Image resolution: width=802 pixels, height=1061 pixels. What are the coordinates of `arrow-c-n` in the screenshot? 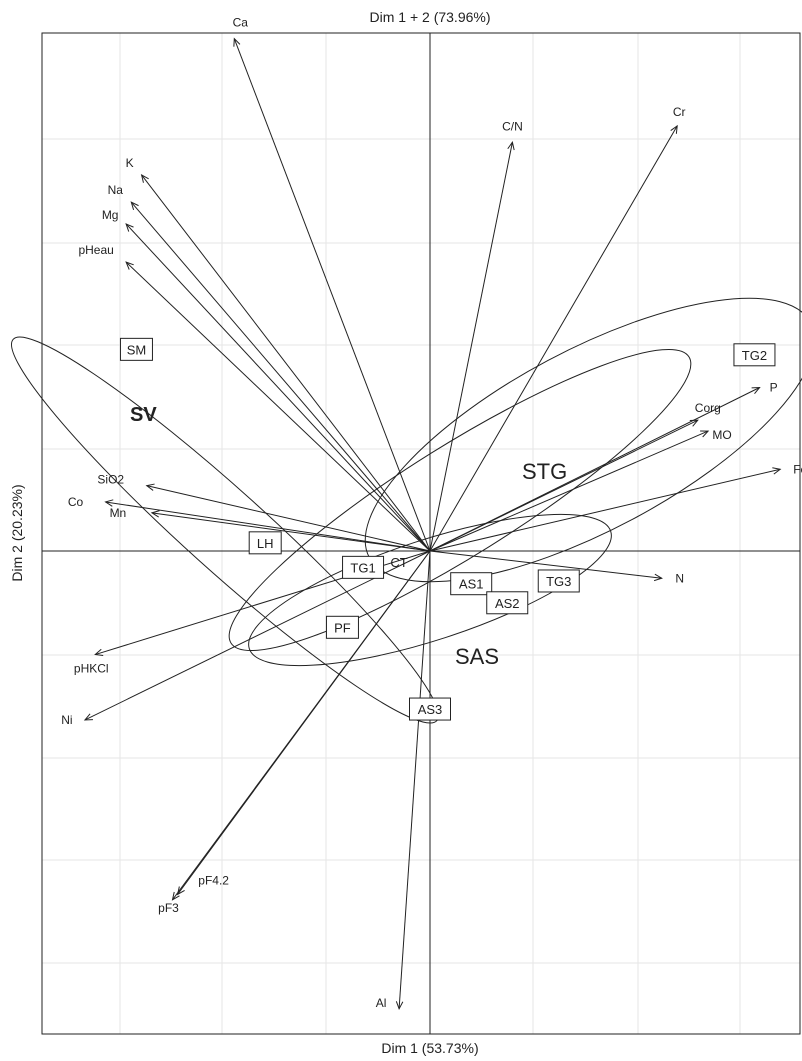 It's located at (471, 347).